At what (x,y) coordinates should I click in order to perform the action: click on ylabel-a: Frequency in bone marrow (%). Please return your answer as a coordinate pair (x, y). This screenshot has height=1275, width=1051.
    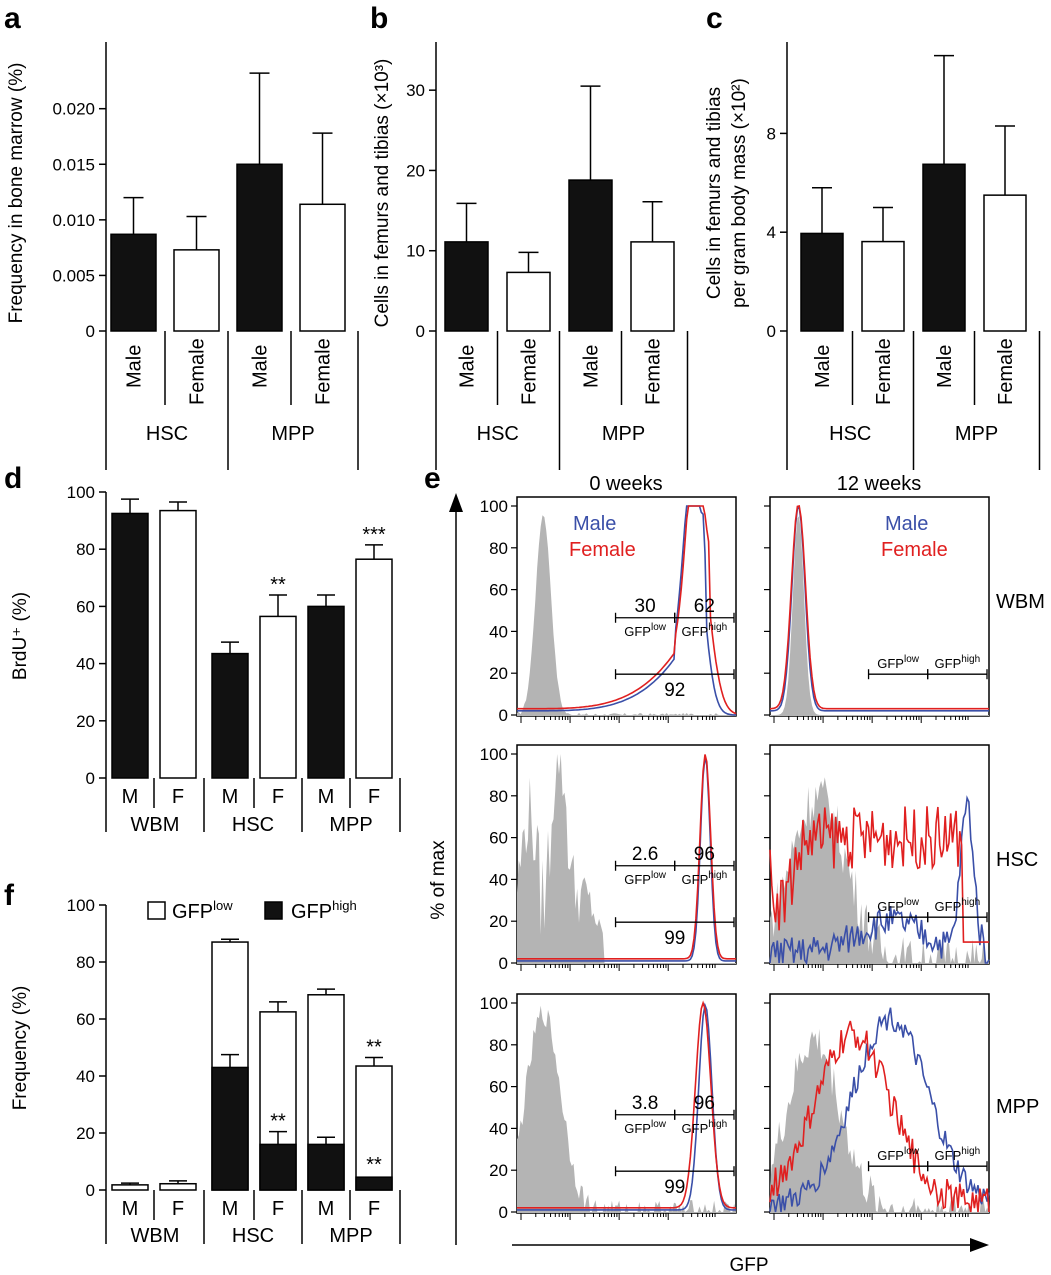
    Looking at the image, I should click on (16, 193).